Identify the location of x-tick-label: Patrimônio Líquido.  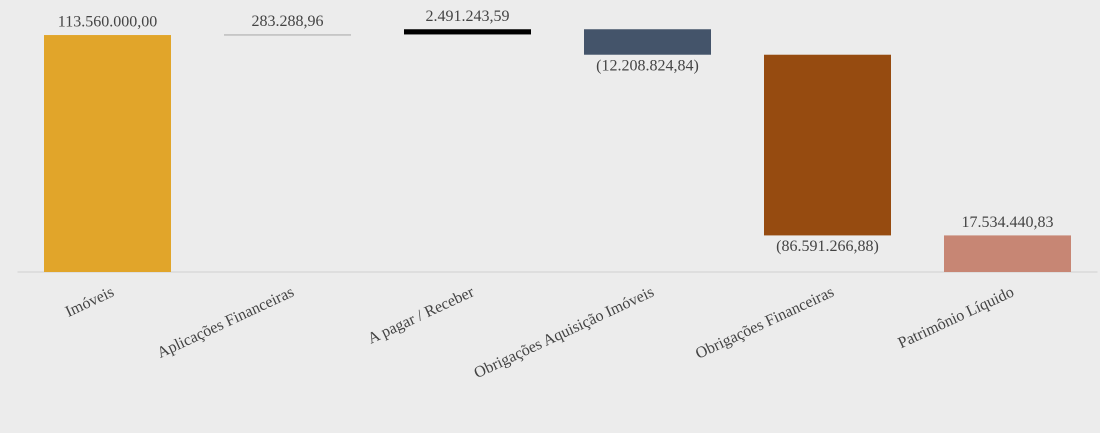
(956, 318).